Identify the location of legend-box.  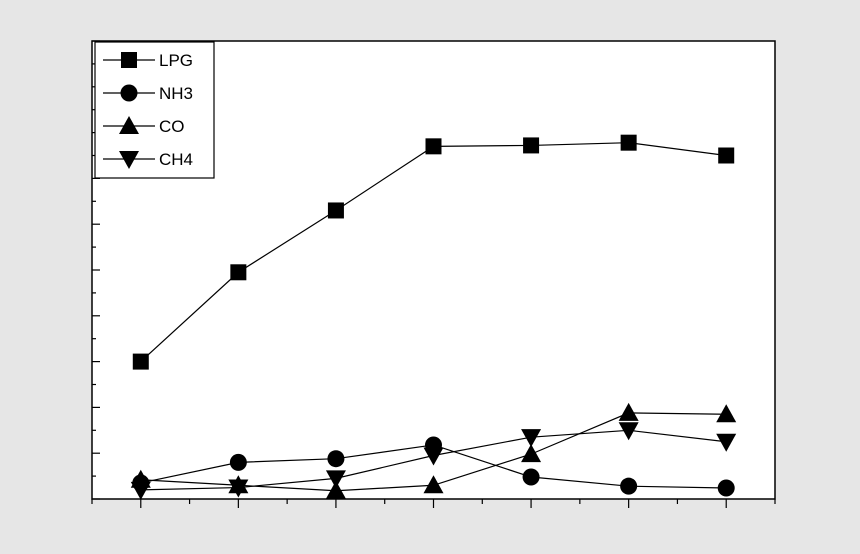
(154, 110).